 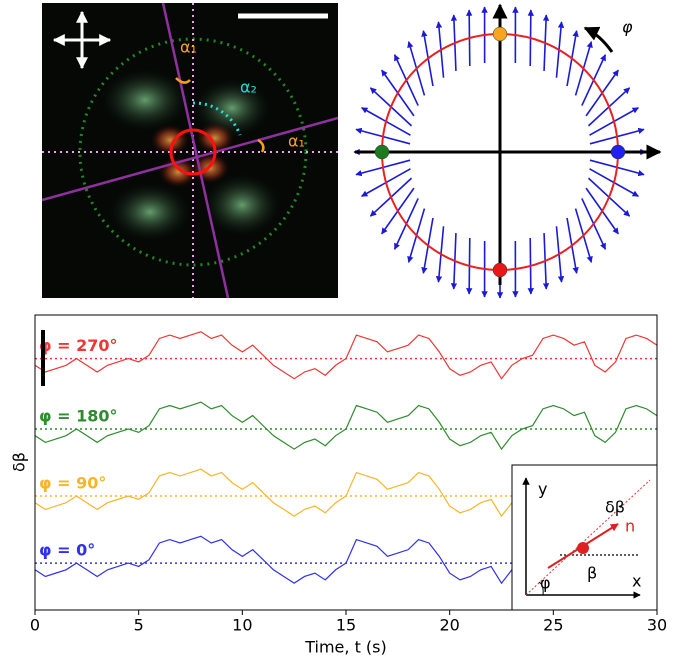 What do you see at coordinates (242, 625) in the screenshot?
I see `x-tick-label: 10` at bounding box center [242, 625].